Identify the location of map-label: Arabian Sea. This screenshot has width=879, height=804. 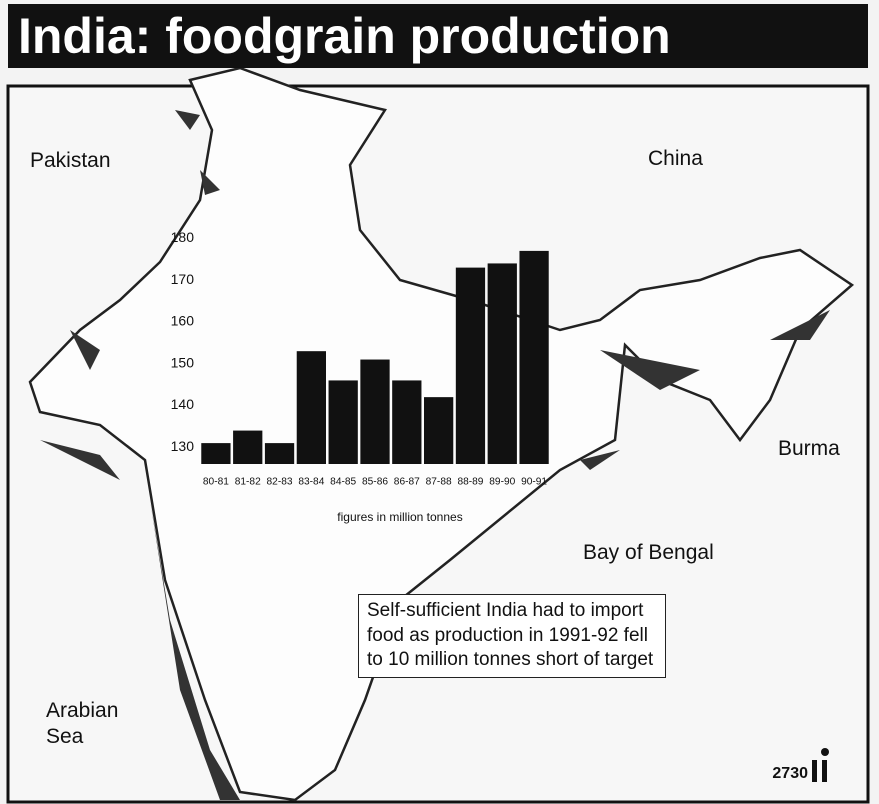
(82, 724).